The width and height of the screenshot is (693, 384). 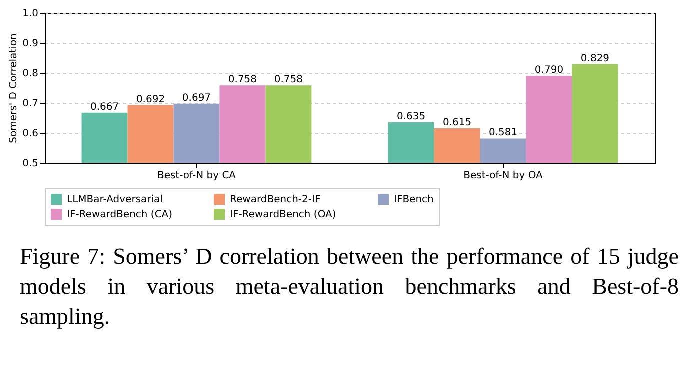 What do you see at coordinates (414, 200) in the screenshot?
I see `legend-label: IFBench` at bounding box center [414, 200].